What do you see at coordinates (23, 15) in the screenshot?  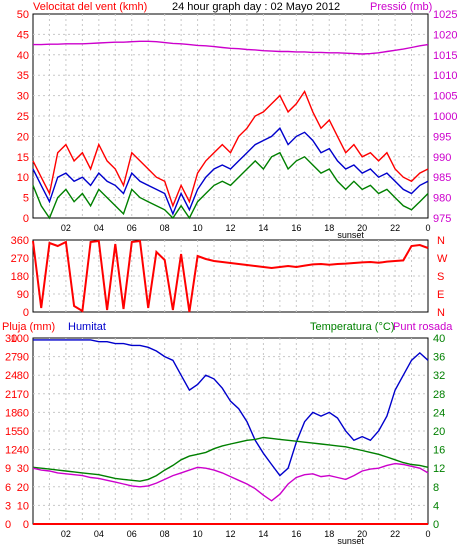 I see `wind-tick-label: 50` at bounding box center [23, 15].